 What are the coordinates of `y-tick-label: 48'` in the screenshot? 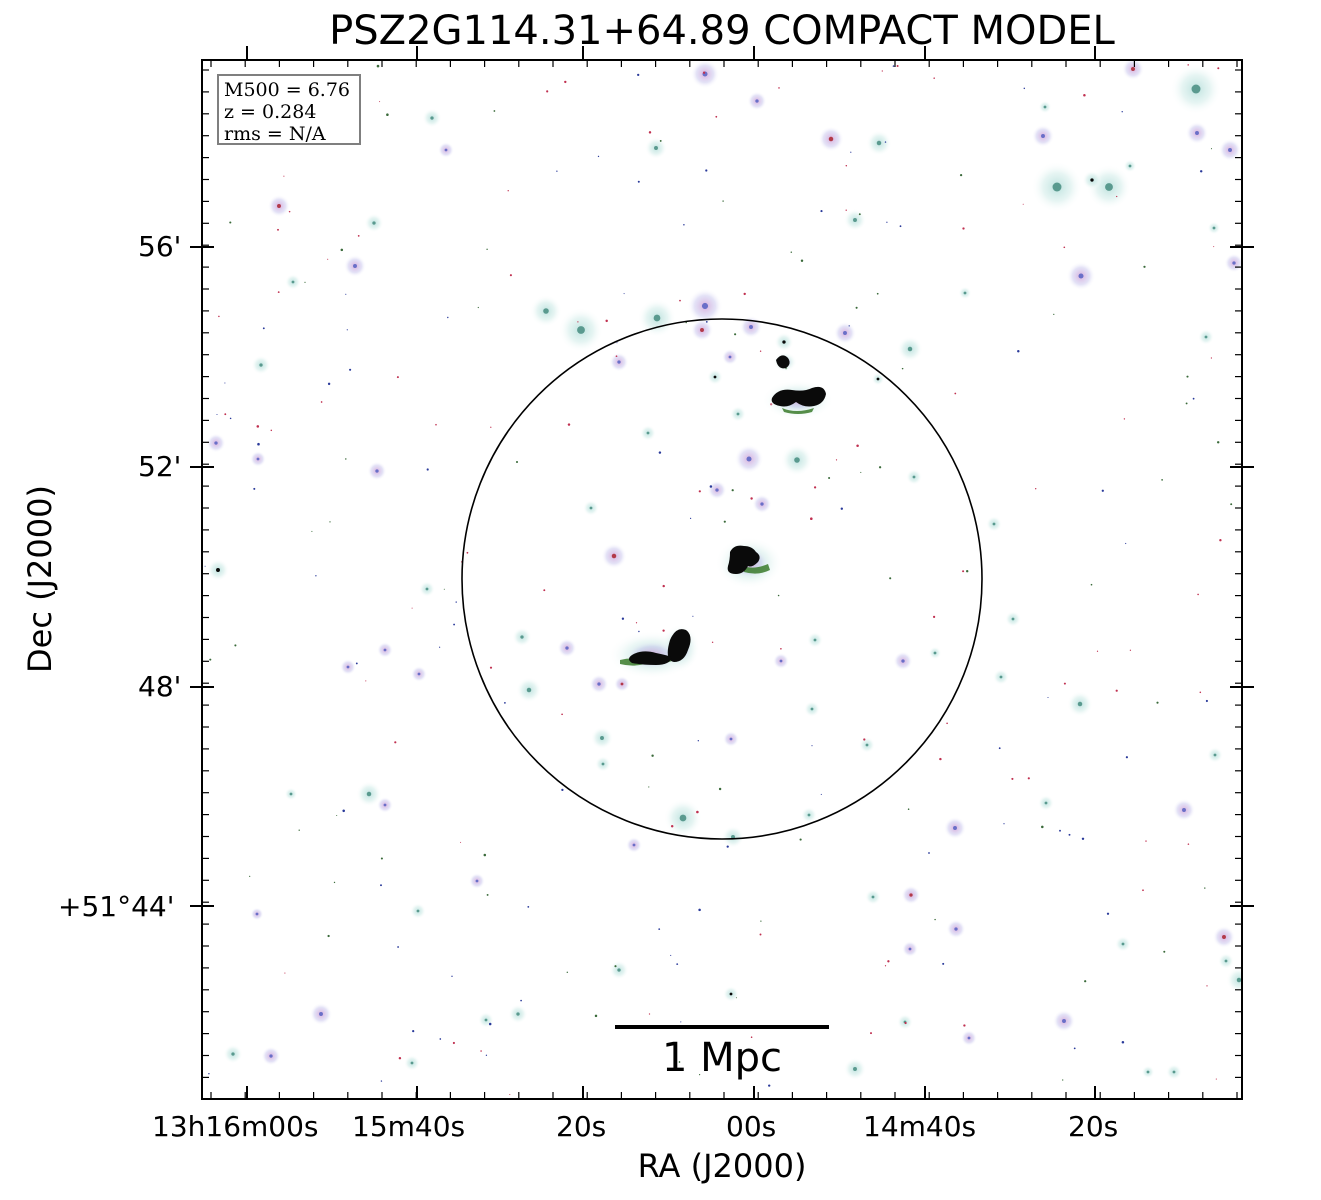 It's located at (160, 686).